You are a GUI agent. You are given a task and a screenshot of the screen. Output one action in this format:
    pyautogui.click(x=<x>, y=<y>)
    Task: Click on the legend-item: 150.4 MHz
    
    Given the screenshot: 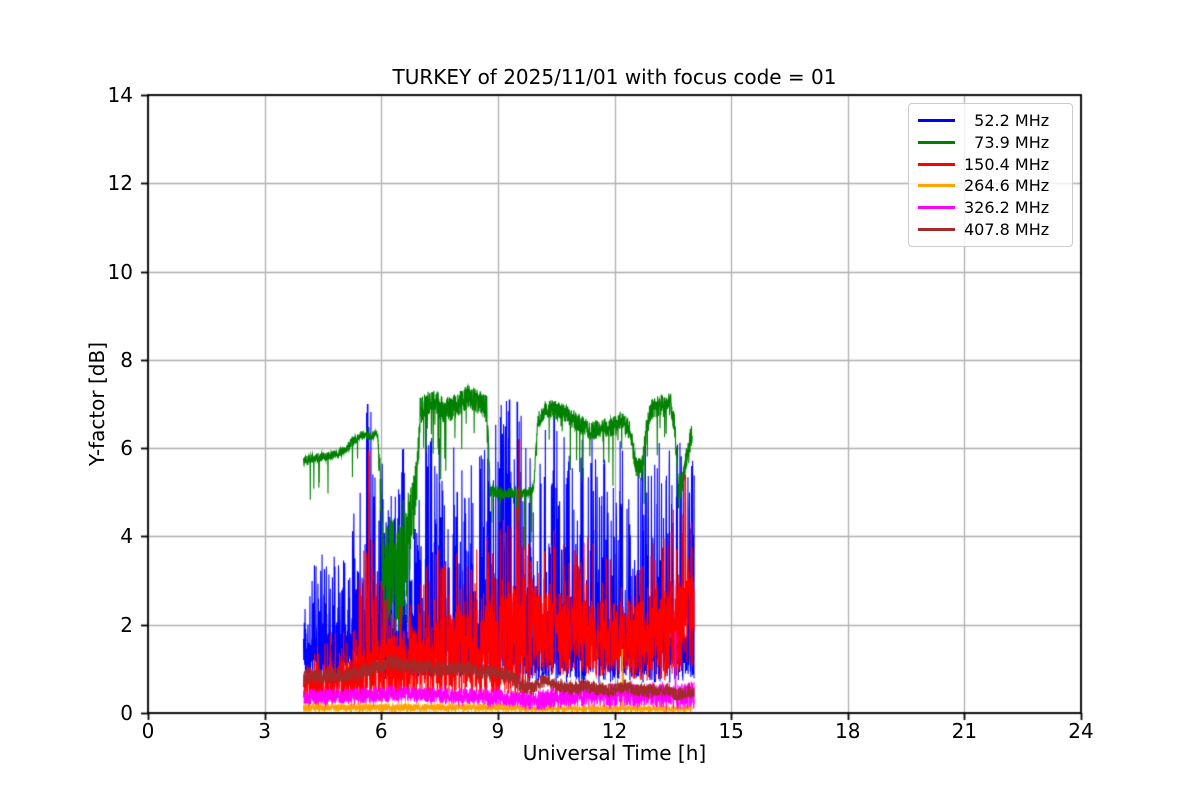 What is the action you would take?
    pyautogui.click(x=990, y=164)
    